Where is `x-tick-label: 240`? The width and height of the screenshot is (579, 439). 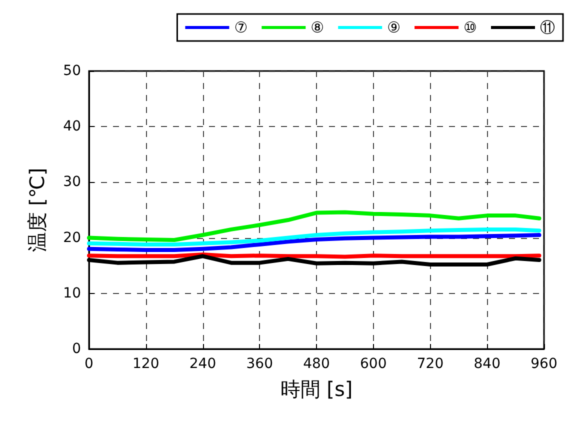
x-tick-label: 240 is located at coordinates (202, 364).